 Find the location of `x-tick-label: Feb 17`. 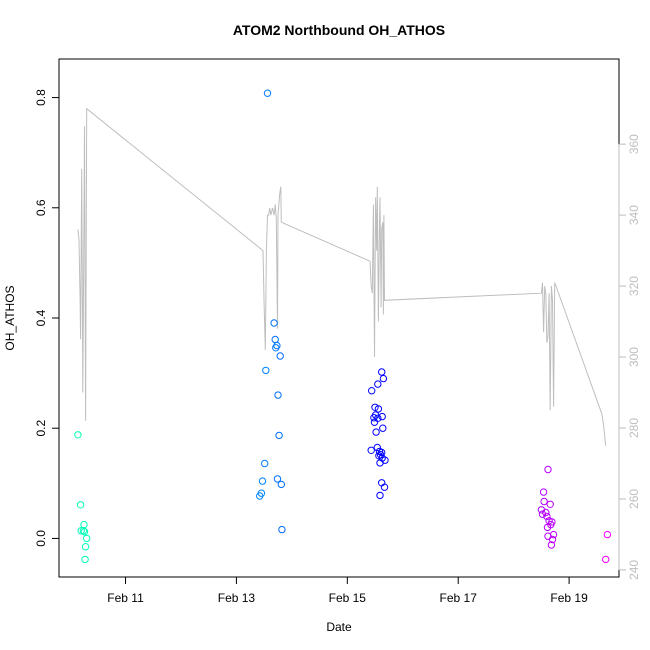

x-tick-label: Feb 17 is located at coordinates (459, 598).